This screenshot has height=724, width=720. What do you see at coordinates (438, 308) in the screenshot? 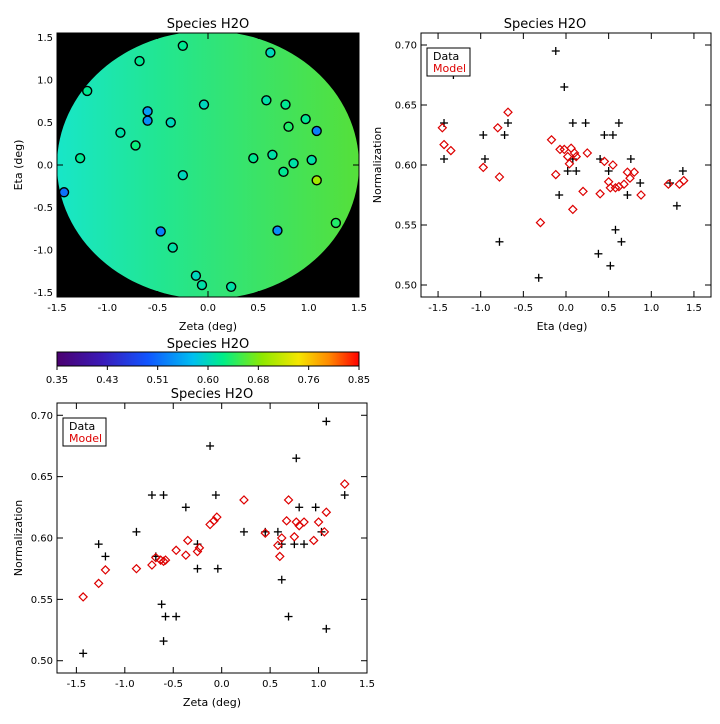
I see `eta-xtick-label: -1.5` at bounding box center [438, 308].